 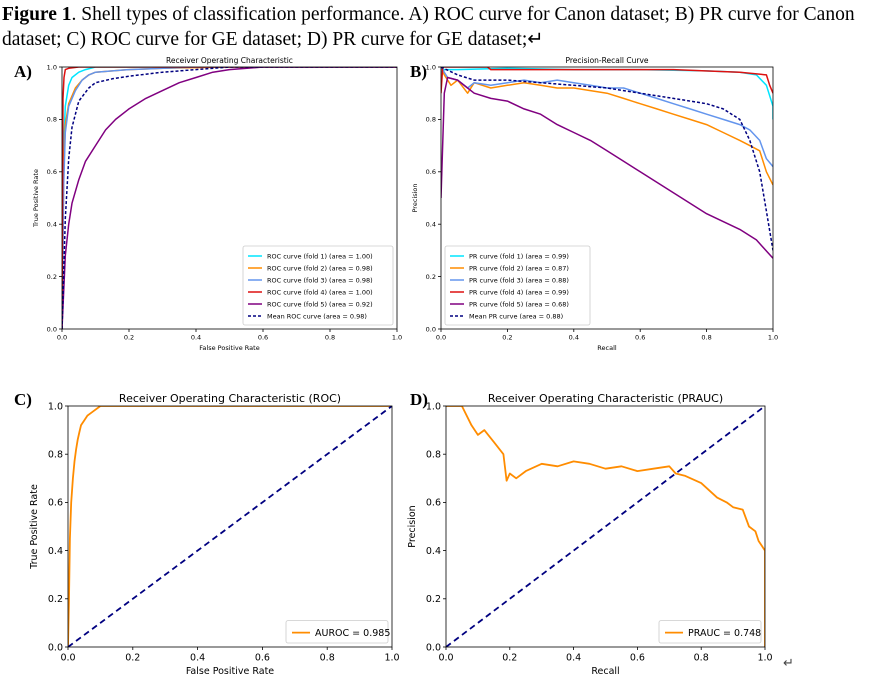 What do you see at coordinates (37, 14) in the screenshot?
I see `figure-label: Figure 1` at bounding box center [37, 14].